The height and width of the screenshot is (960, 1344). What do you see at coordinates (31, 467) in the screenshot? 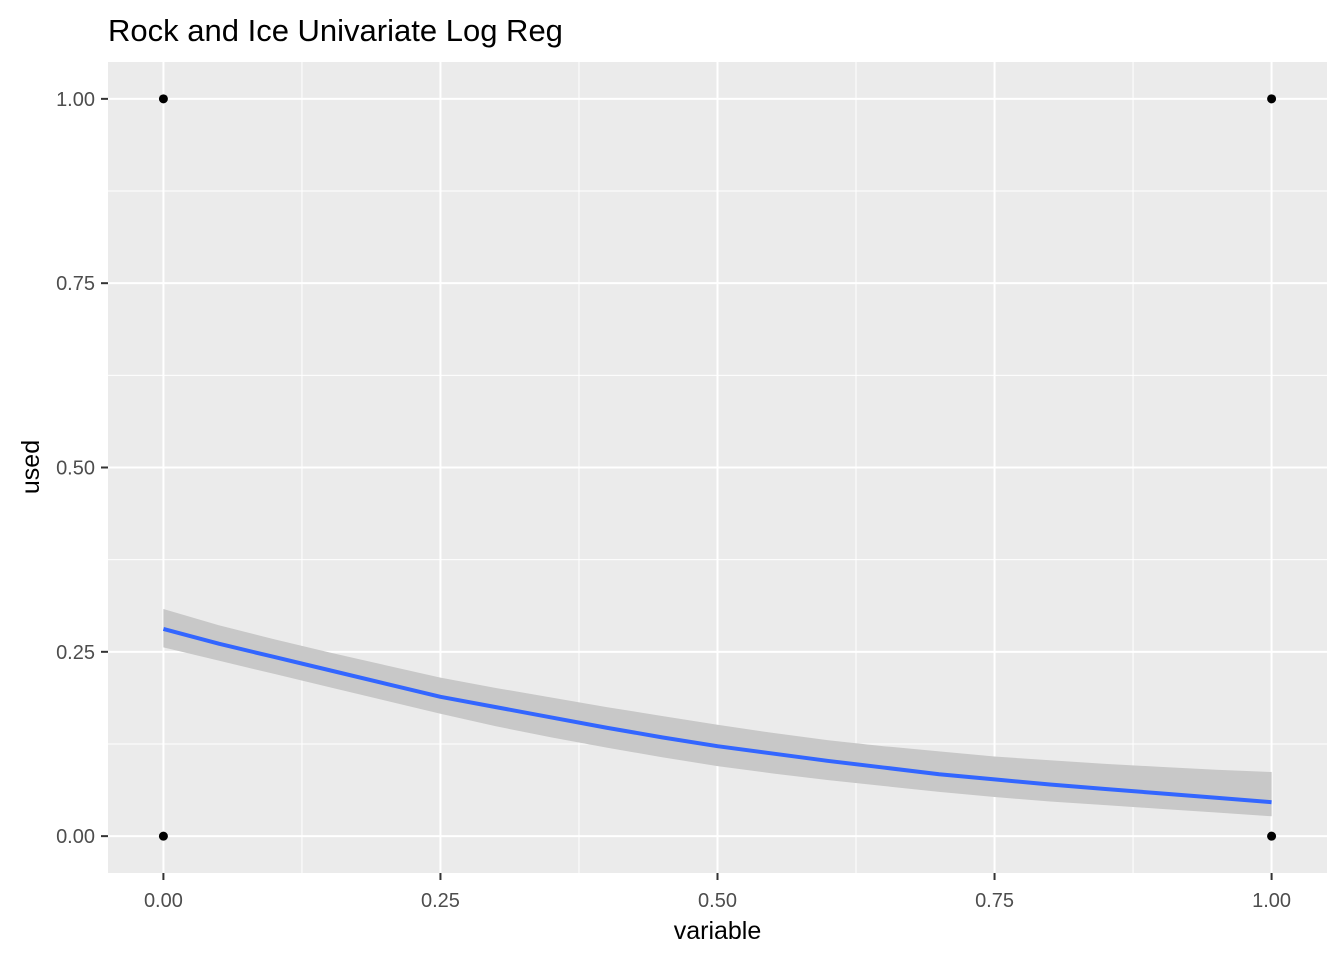
I see `y-axis-title: used` at bounding box center [31, 467].